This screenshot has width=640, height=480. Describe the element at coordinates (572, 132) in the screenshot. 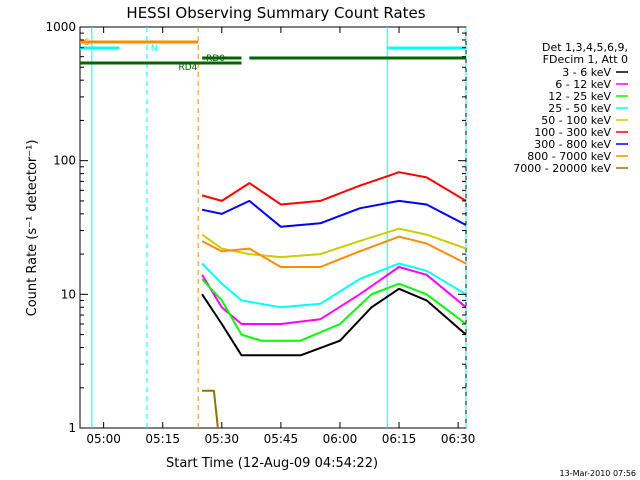

I see `legend-label-6: 100 - 300 keV` at that location.